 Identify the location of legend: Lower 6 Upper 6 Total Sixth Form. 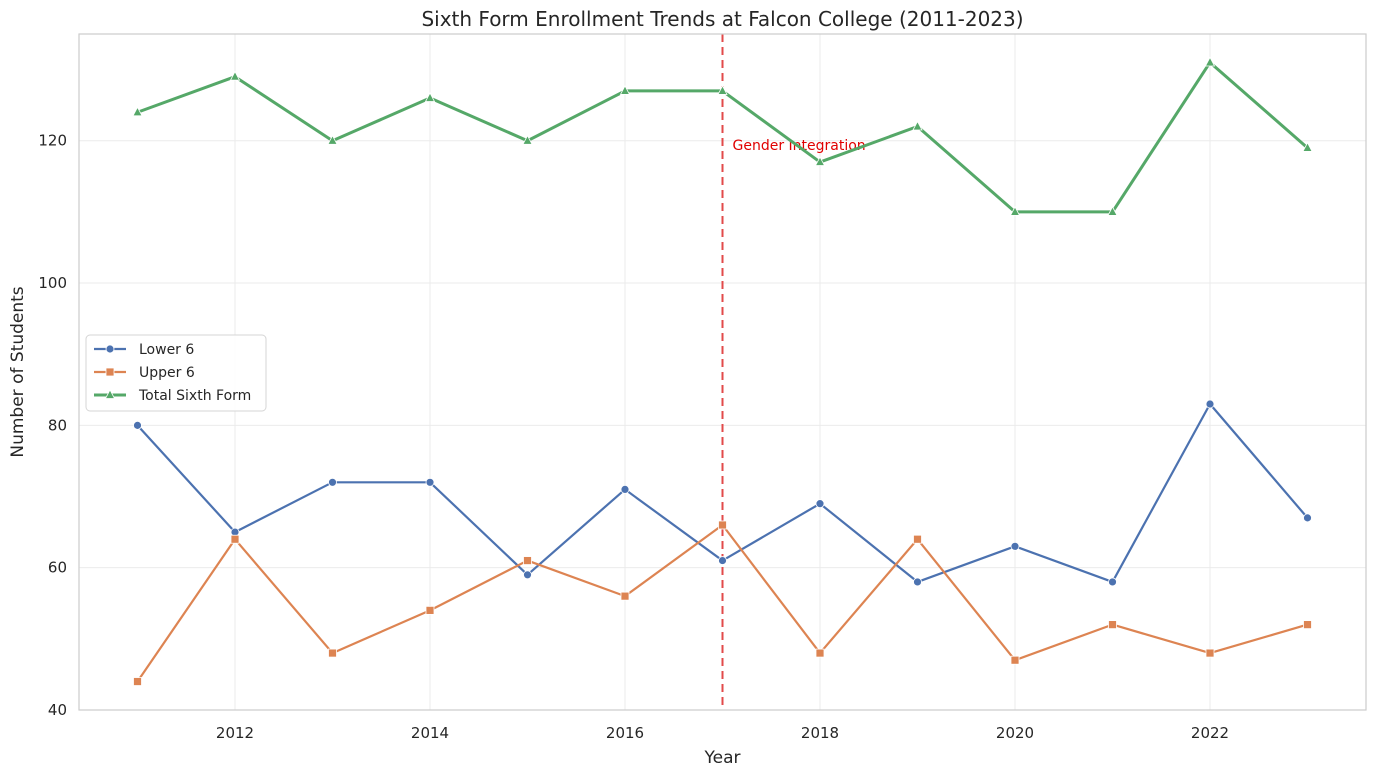
(176, 373).